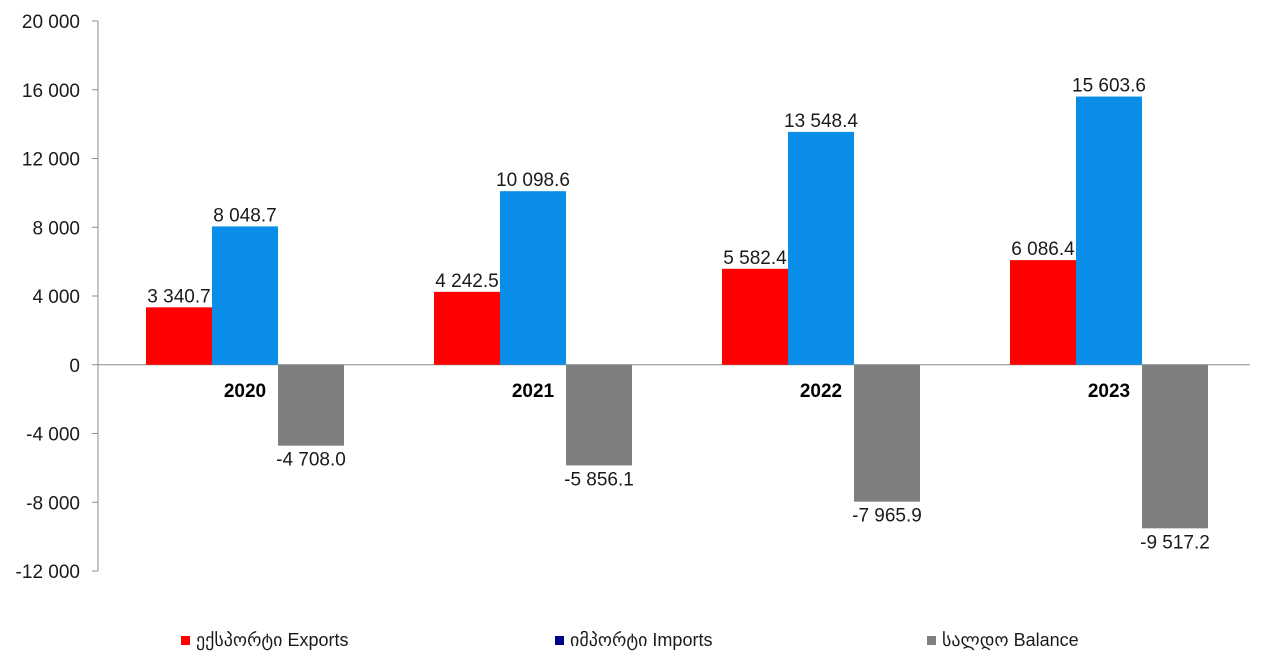 This screenshot has width=1272, height=656. What do you see at coordinates (641, 640) in the screenshot?
I see `legend-label-imports: იმპორტი Imports` at bounding box center [641, 640].